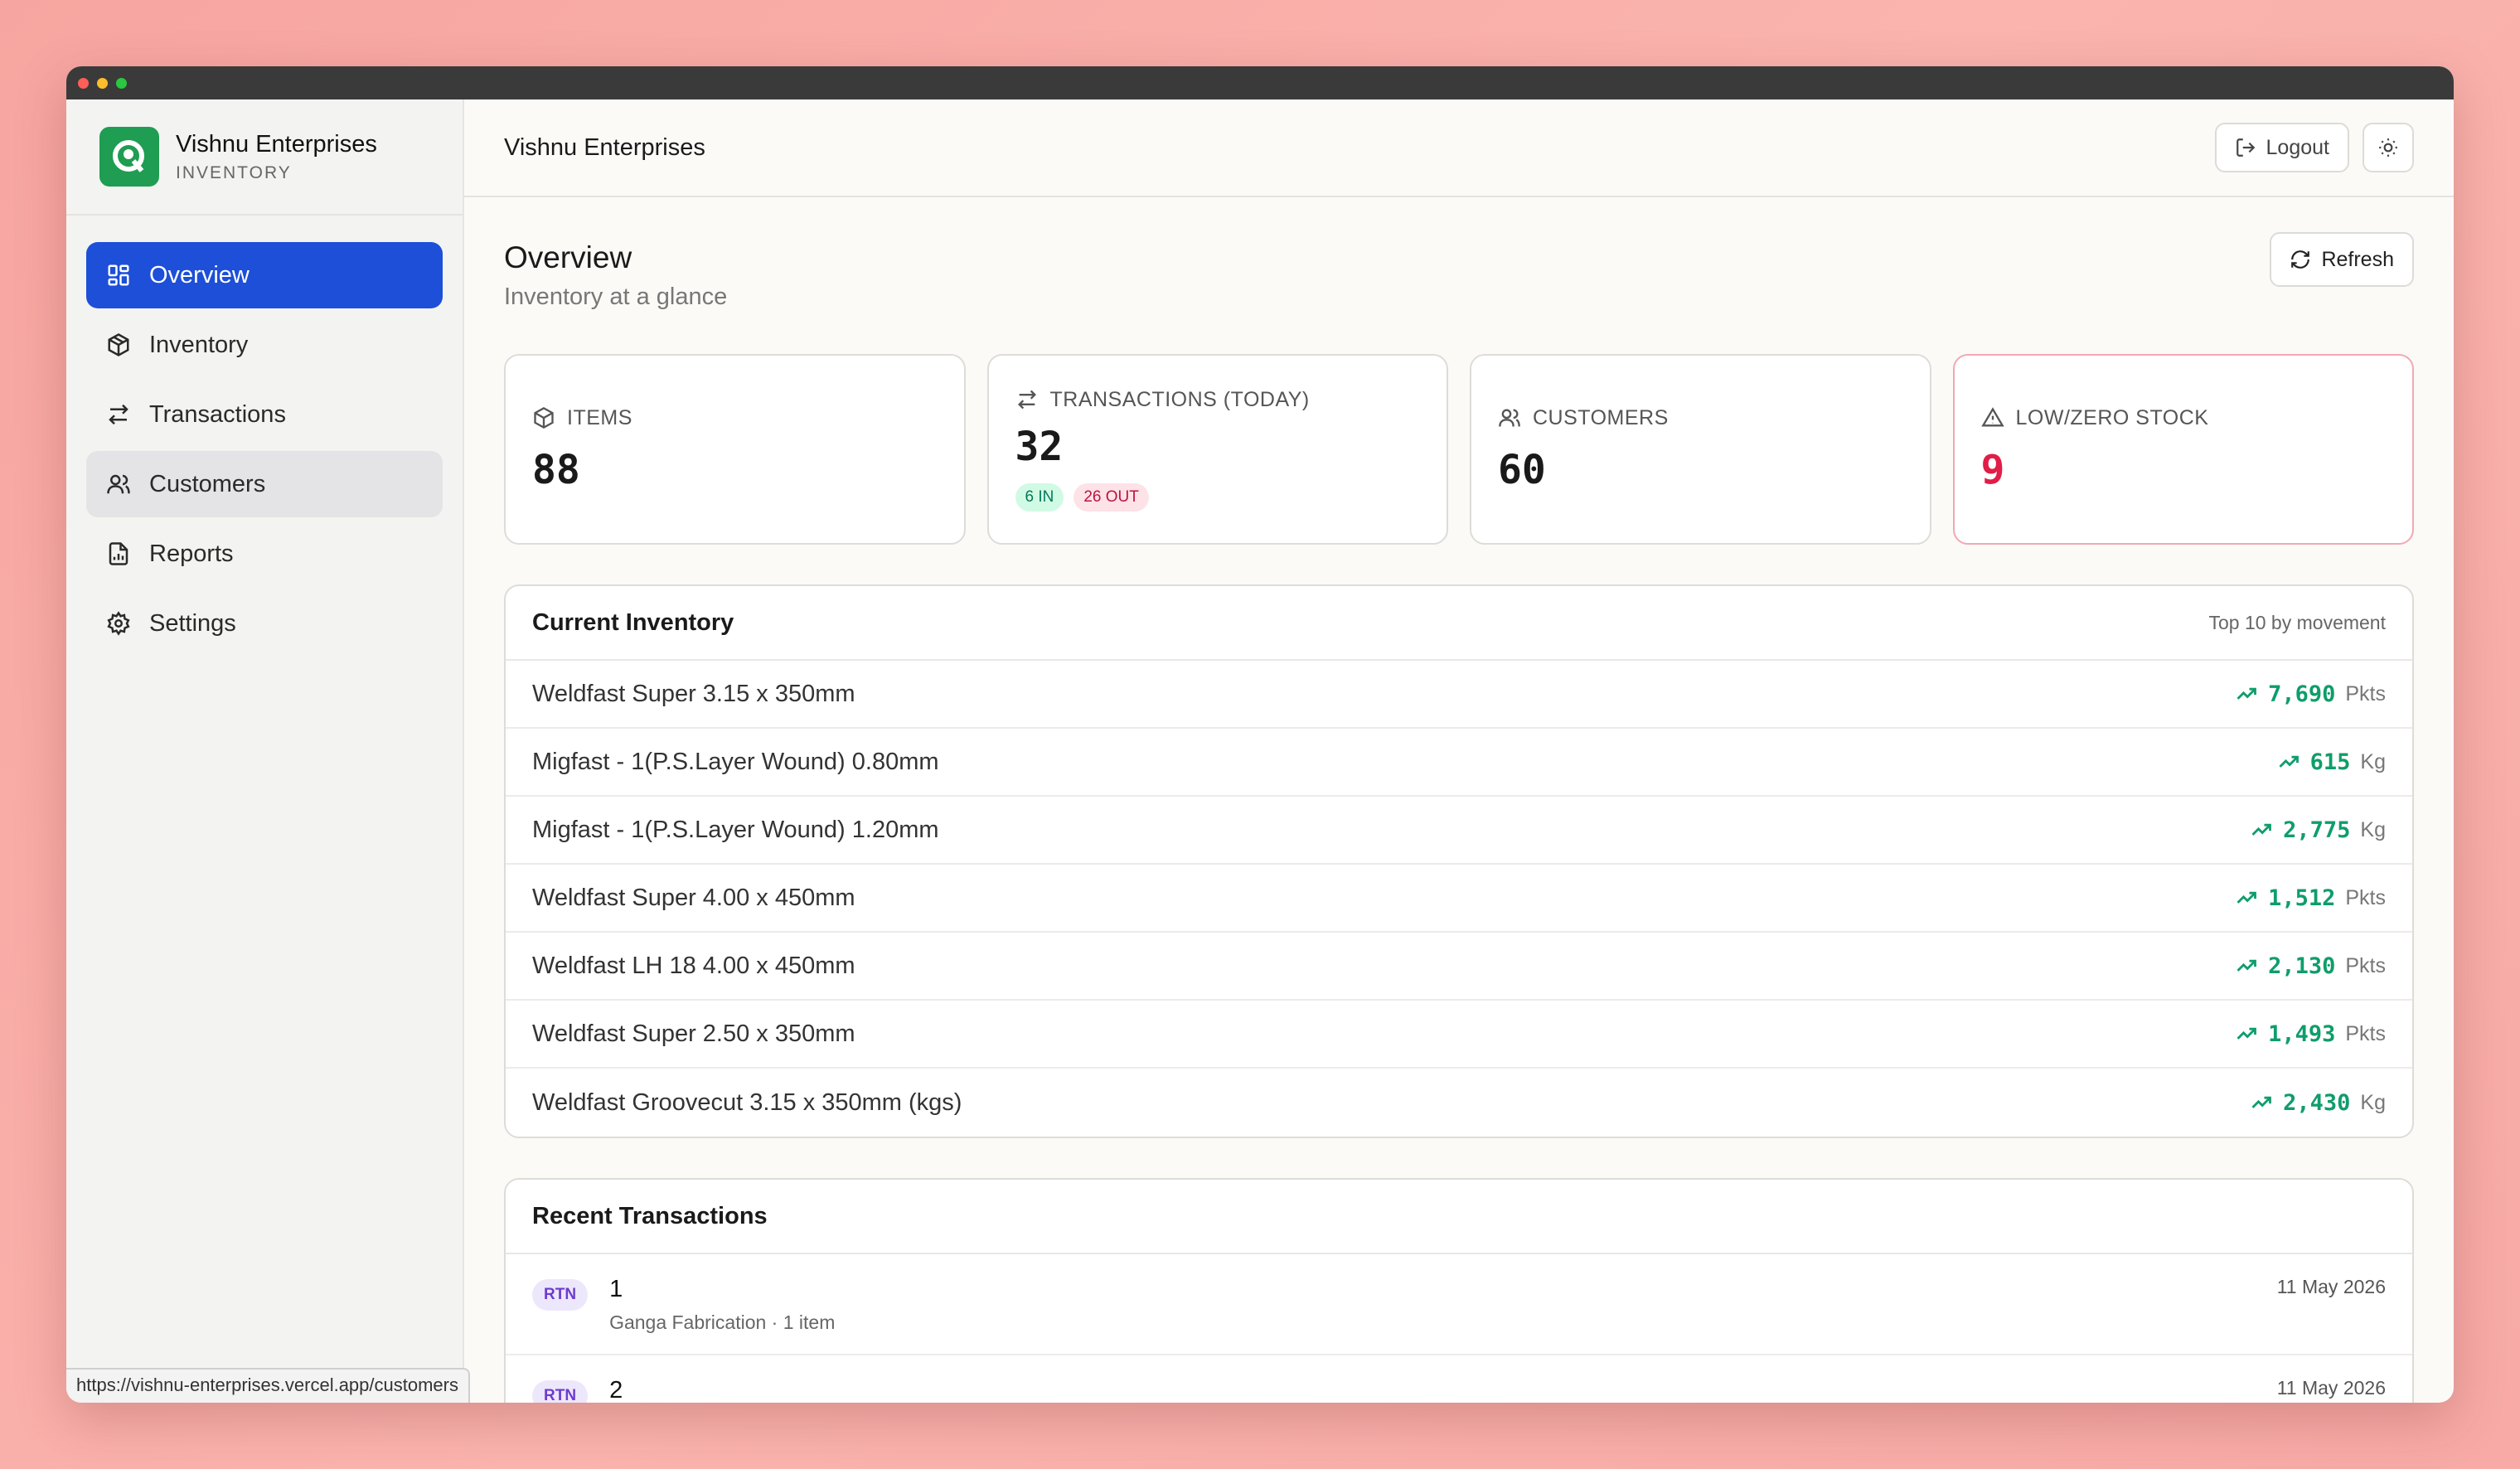  I want to click on quantity-value: 2,130, so click(2302, 966).